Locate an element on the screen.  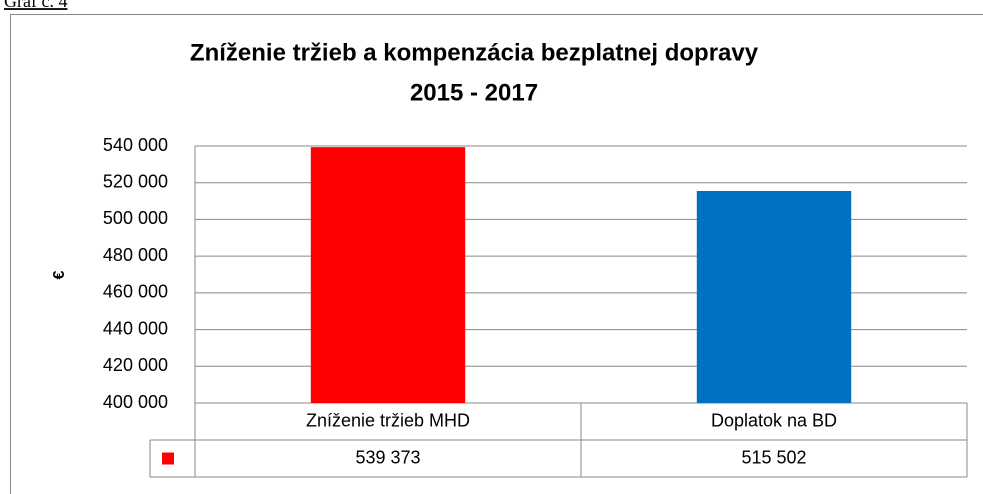
chart-title: 2015 - 2017 is located at coordinates (474, 92).